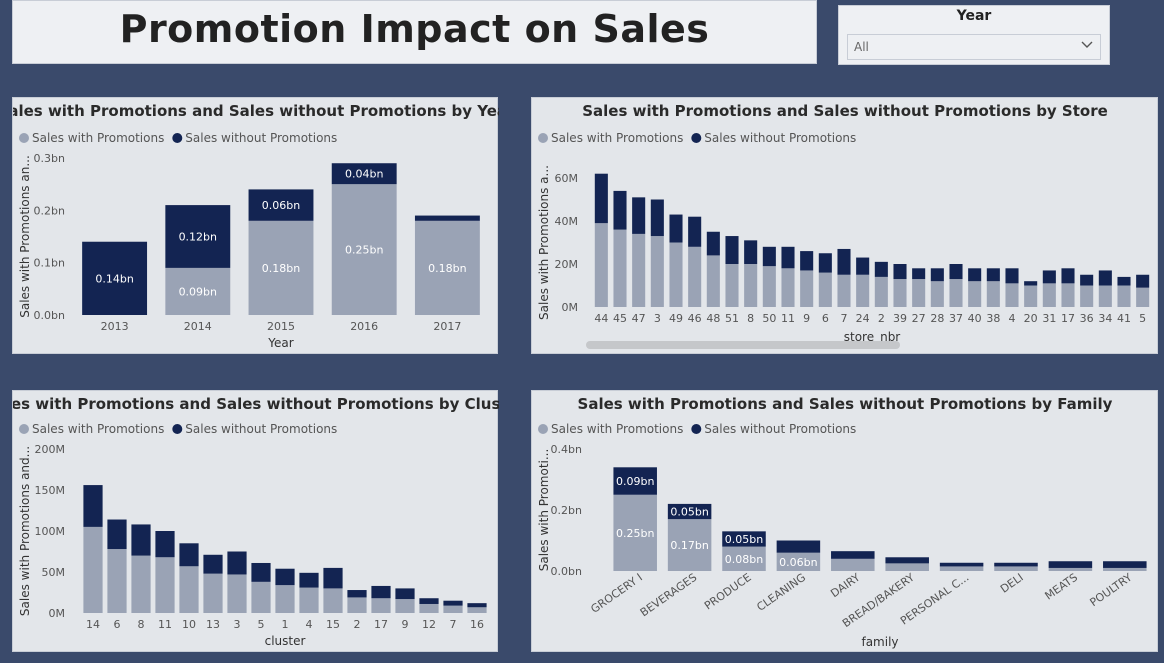 Image resolution: width=1164 pixels, height=663 pixels. I want to click on x-tick-label: 14, so click(93, 624).